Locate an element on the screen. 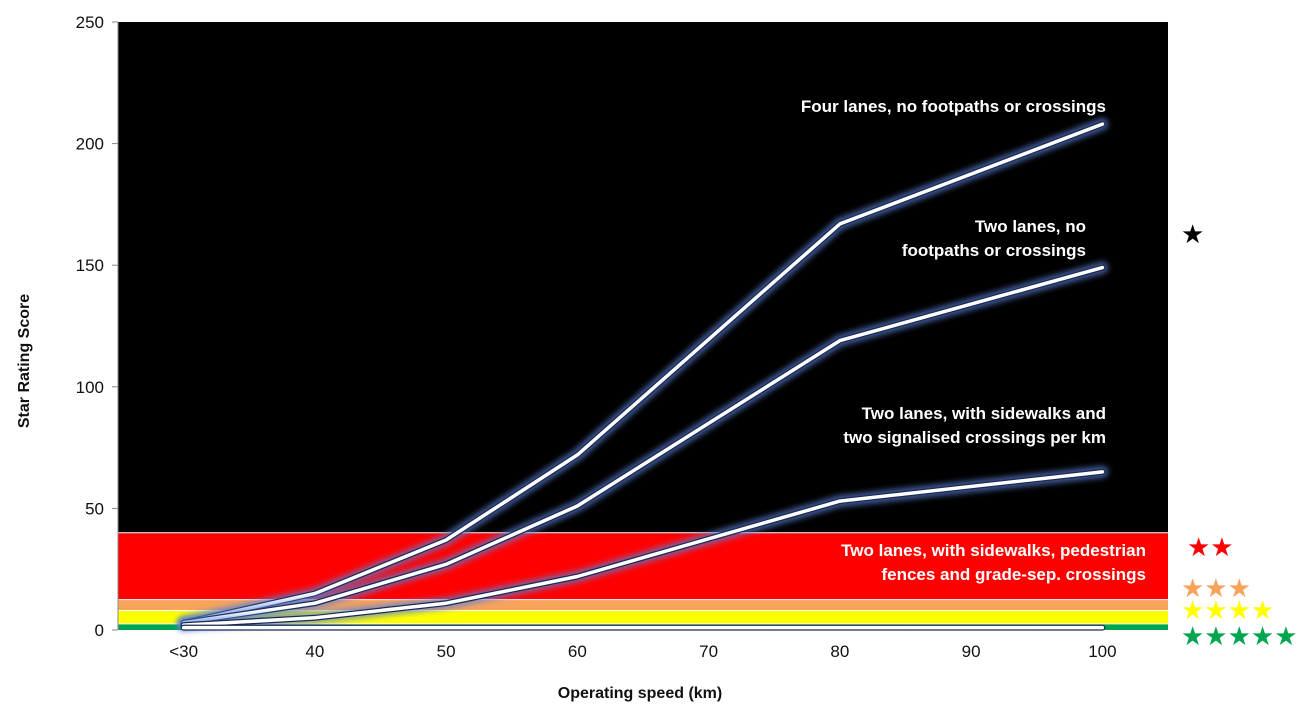 The height and width of the screenshot is (706, 1300). star-rating-4: ★★★★ is located at coordinates (1227, 611).